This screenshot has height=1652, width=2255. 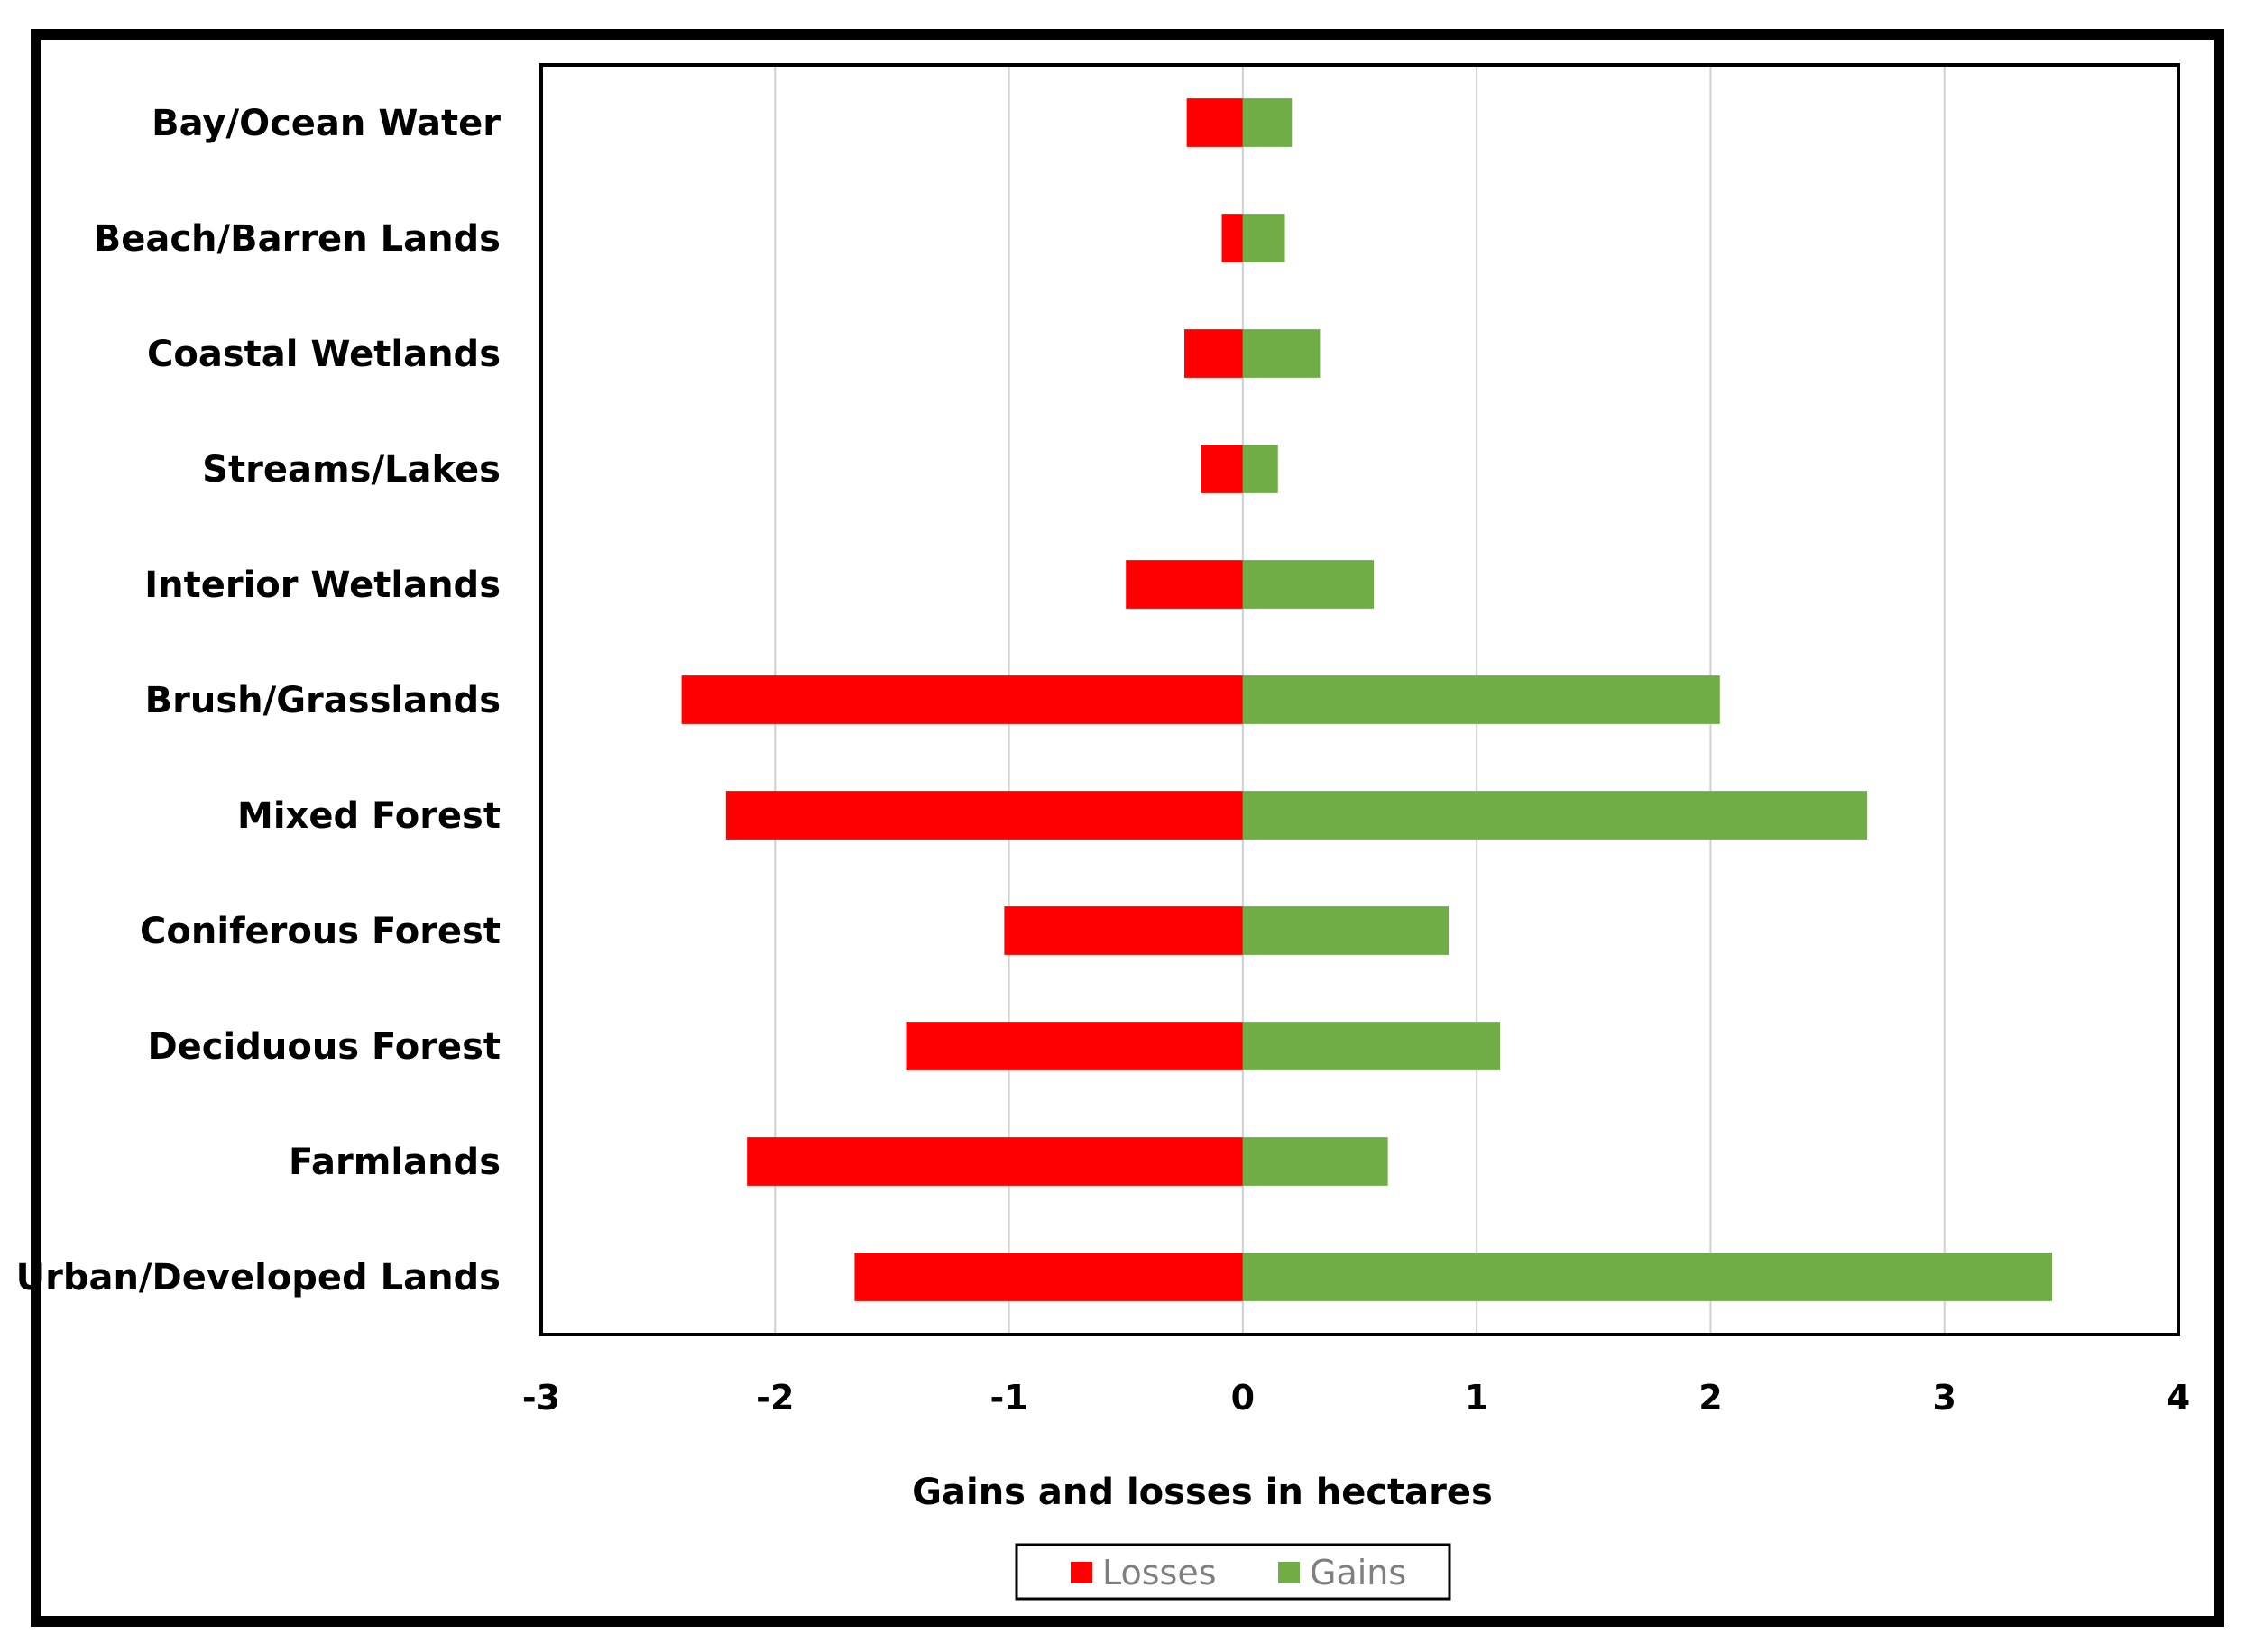 I want to click on category-label: Urban/Developed Lands, so click(x=258, y=1278).